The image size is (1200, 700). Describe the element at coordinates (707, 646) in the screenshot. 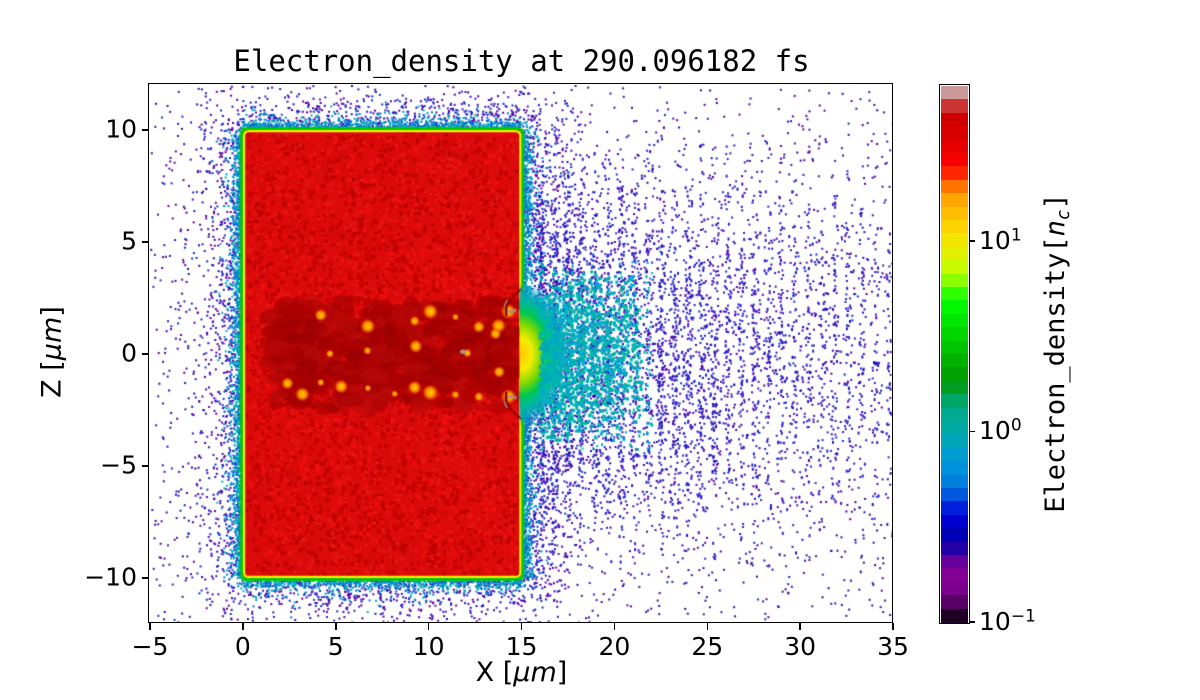

I see `x-tick-label: 25` at that location.